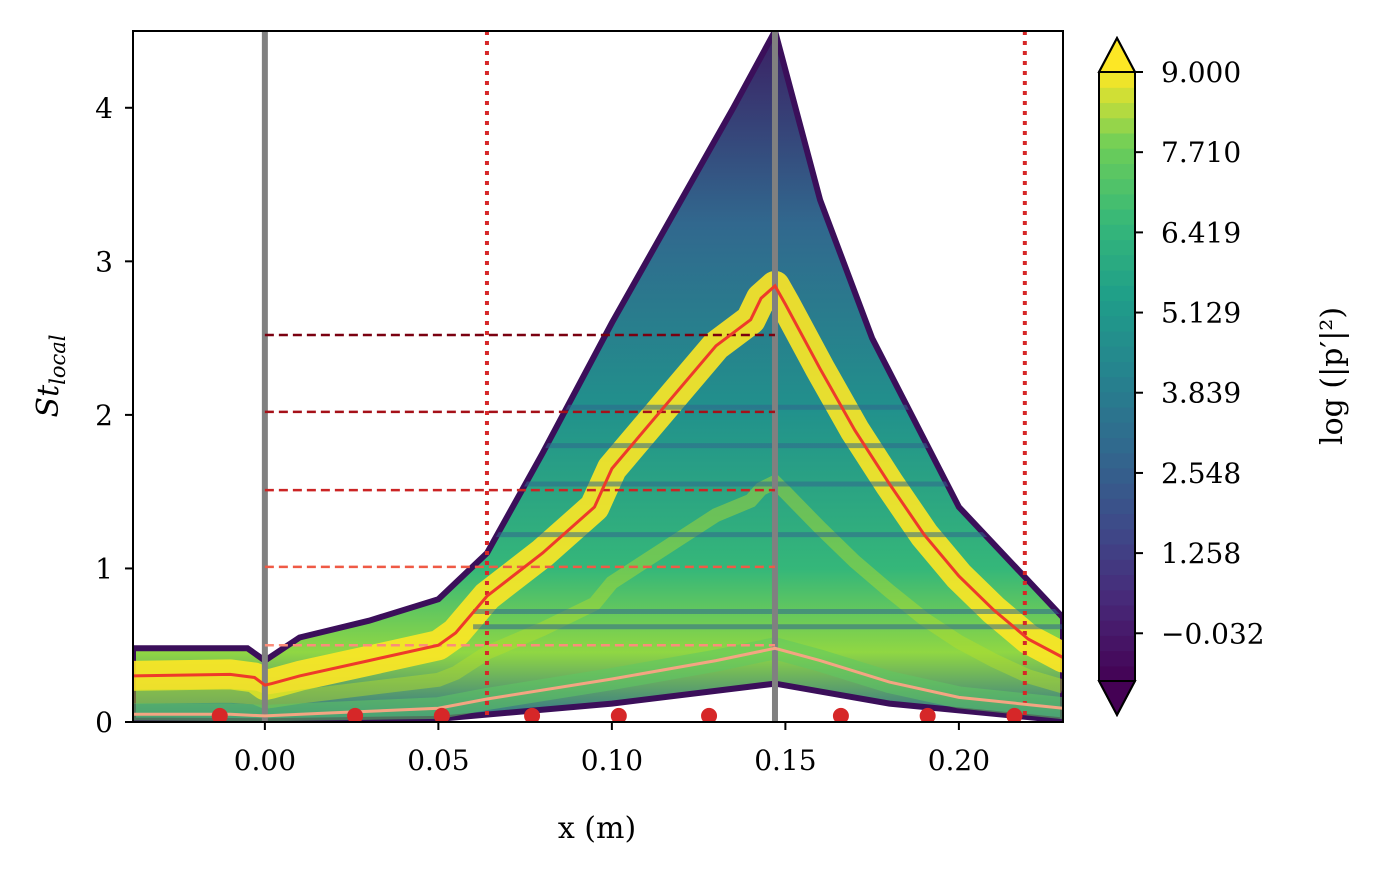 Image resolution: width=1387 pixels, height=877 pixels. Describe the element at coordinates (1117, 699) in the screenshot. I see `colorbar-bottom-extension` at that location.